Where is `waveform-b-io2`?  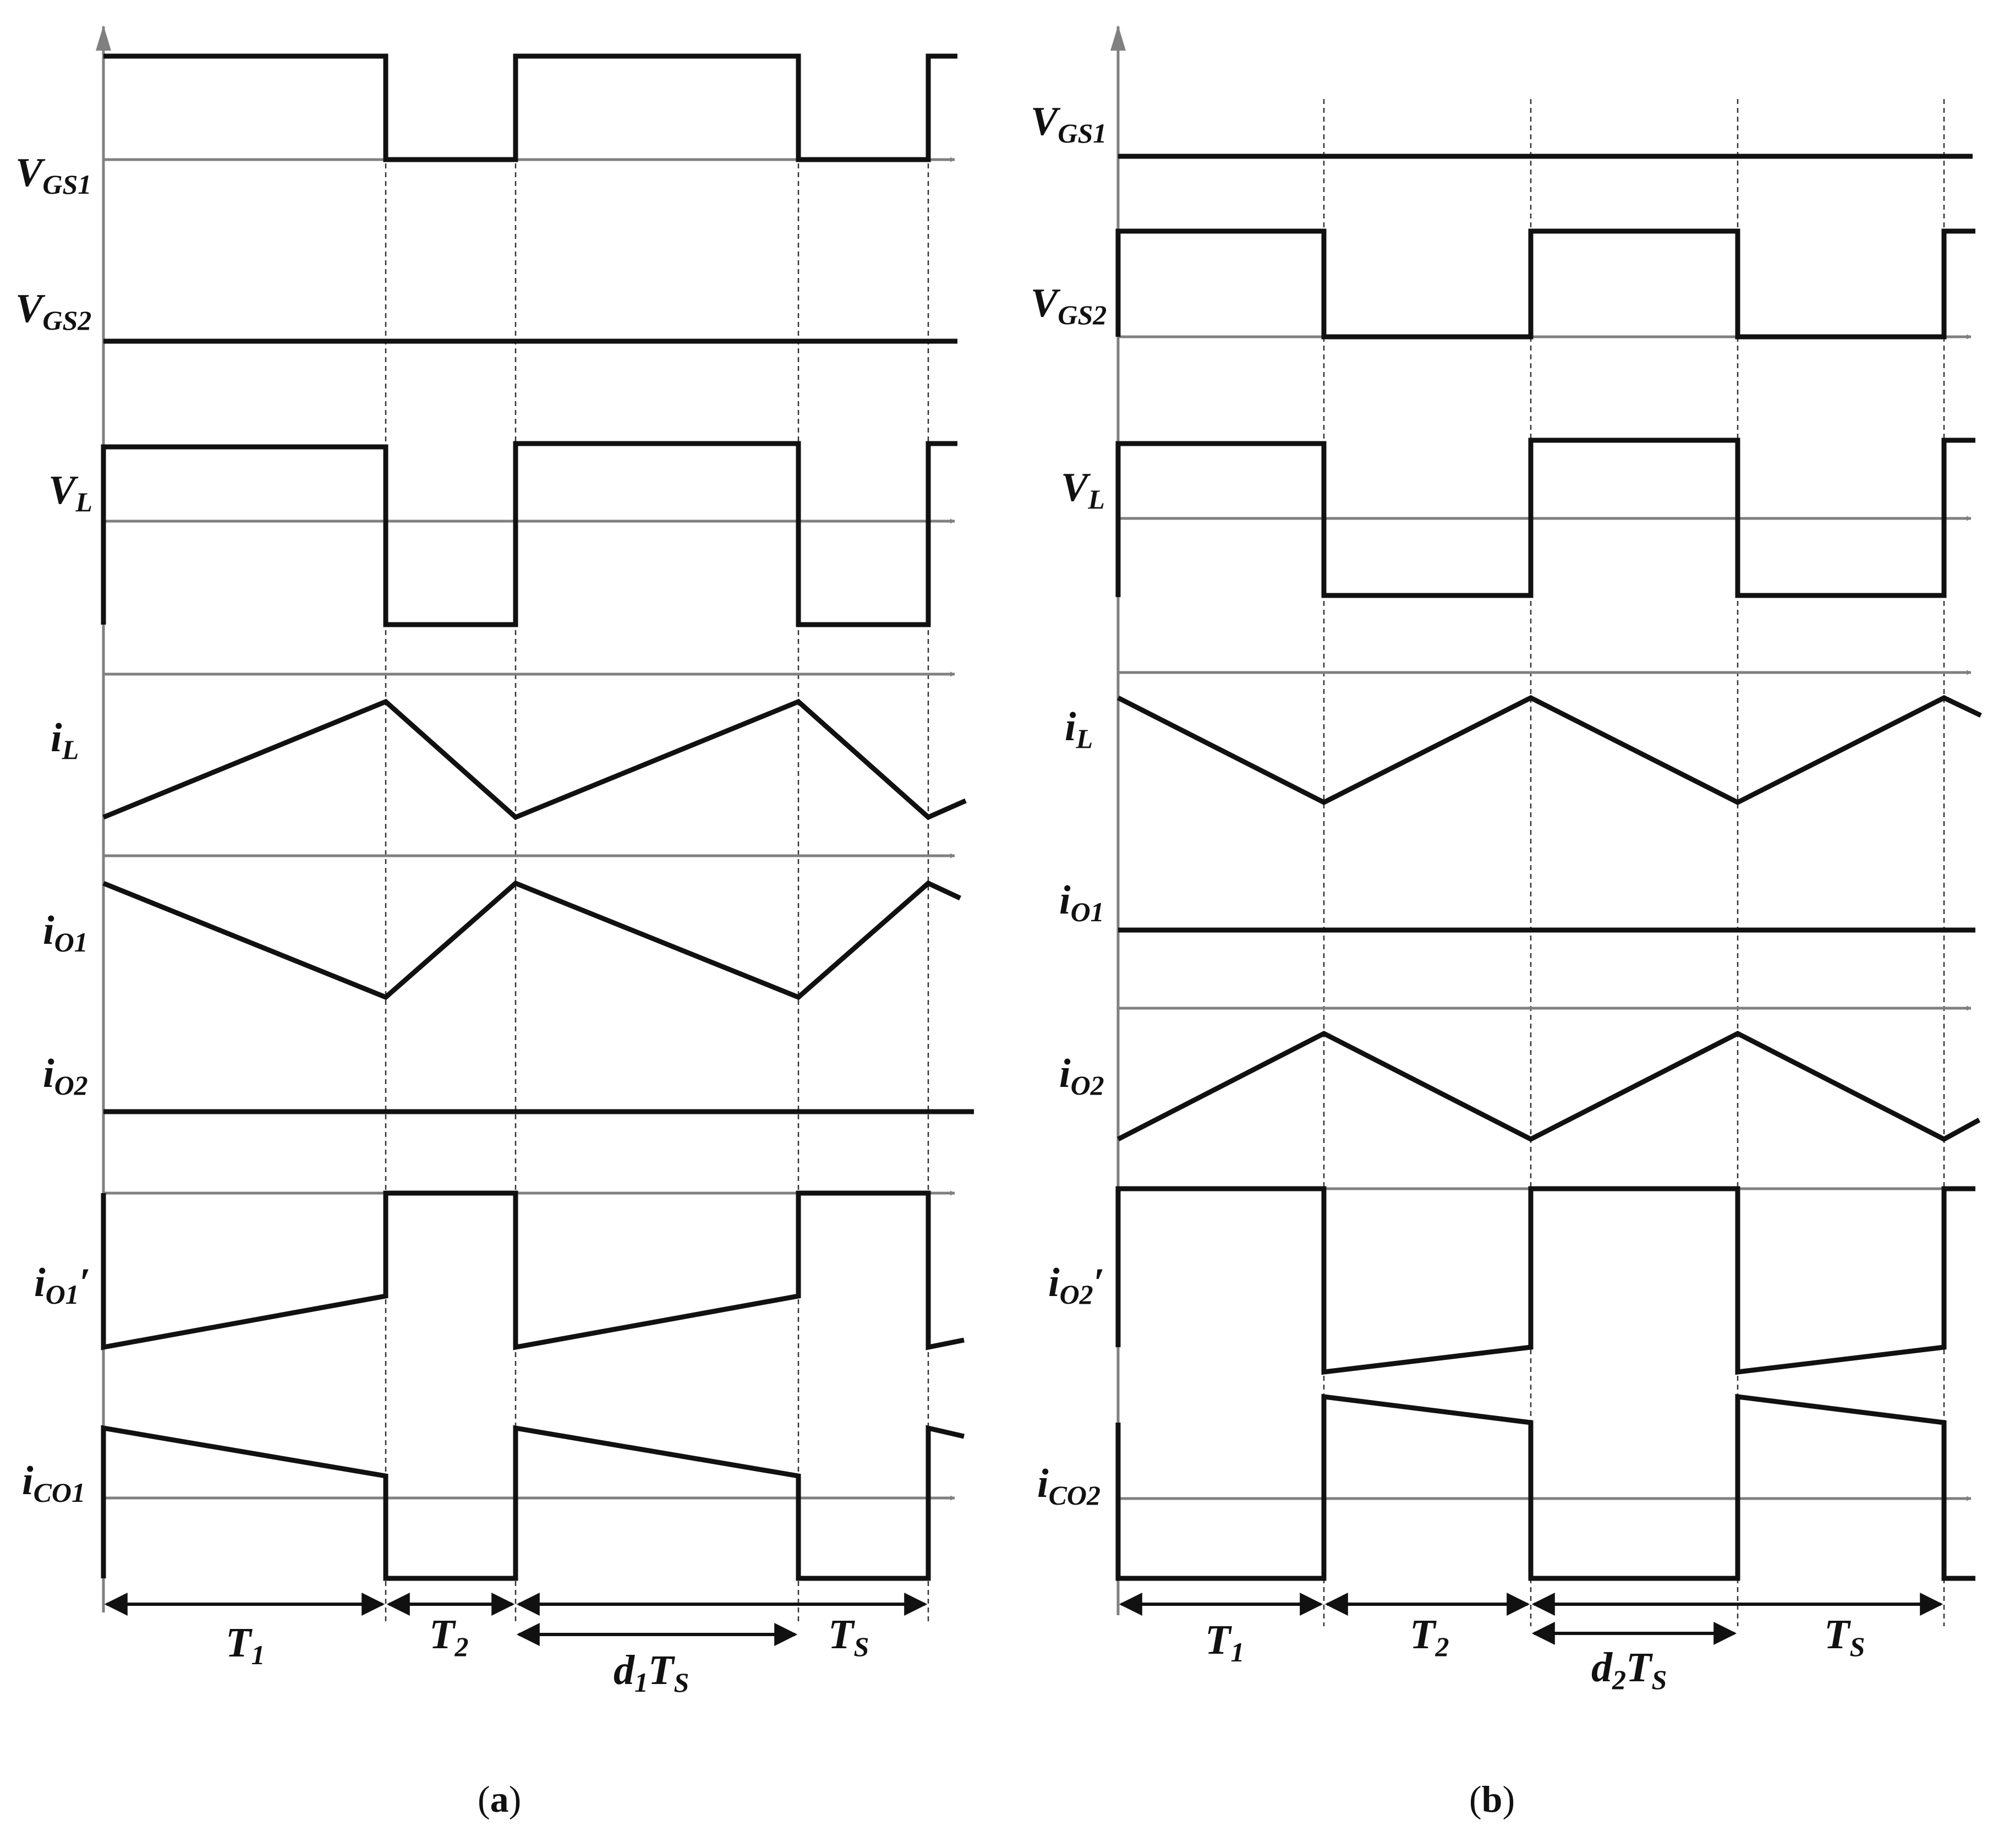 waveform-b-io2 is located at coordinates (1549, 1086).